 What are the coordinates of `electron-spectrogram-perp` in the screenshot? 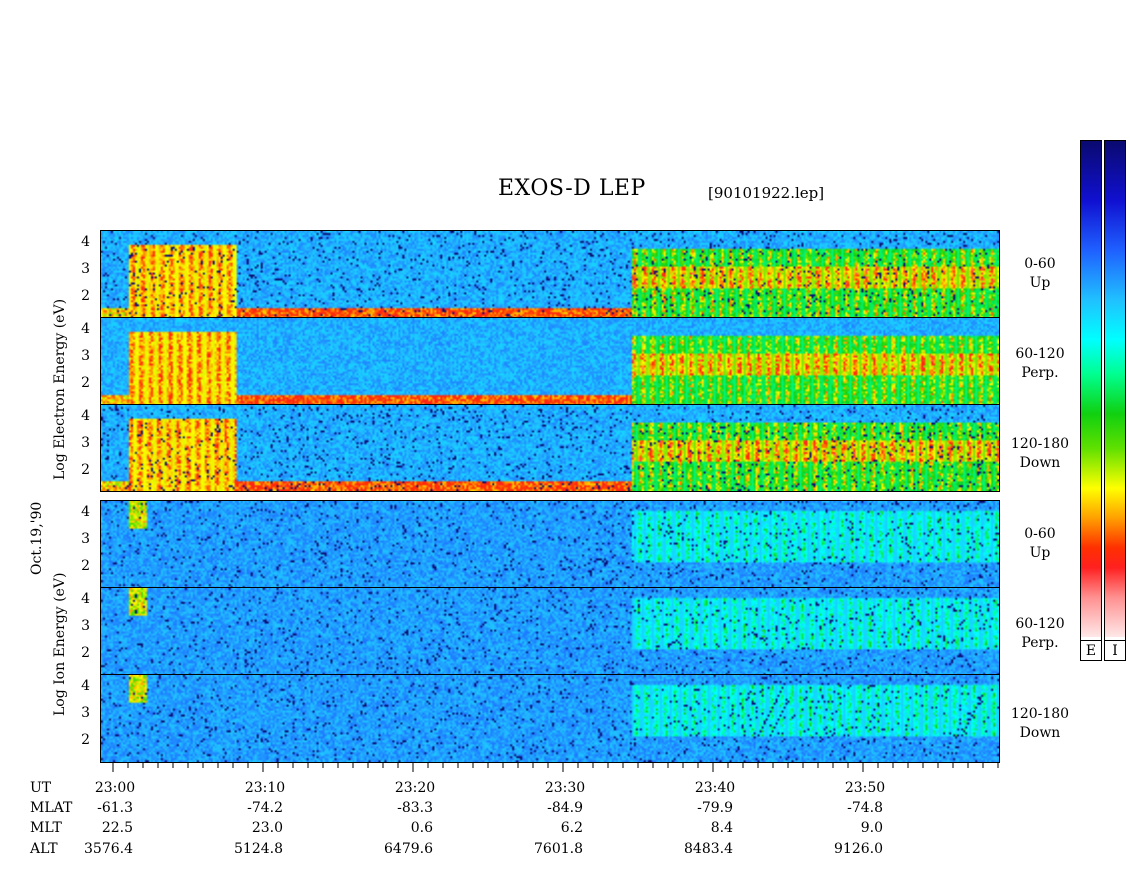 It's located at (550, 361).